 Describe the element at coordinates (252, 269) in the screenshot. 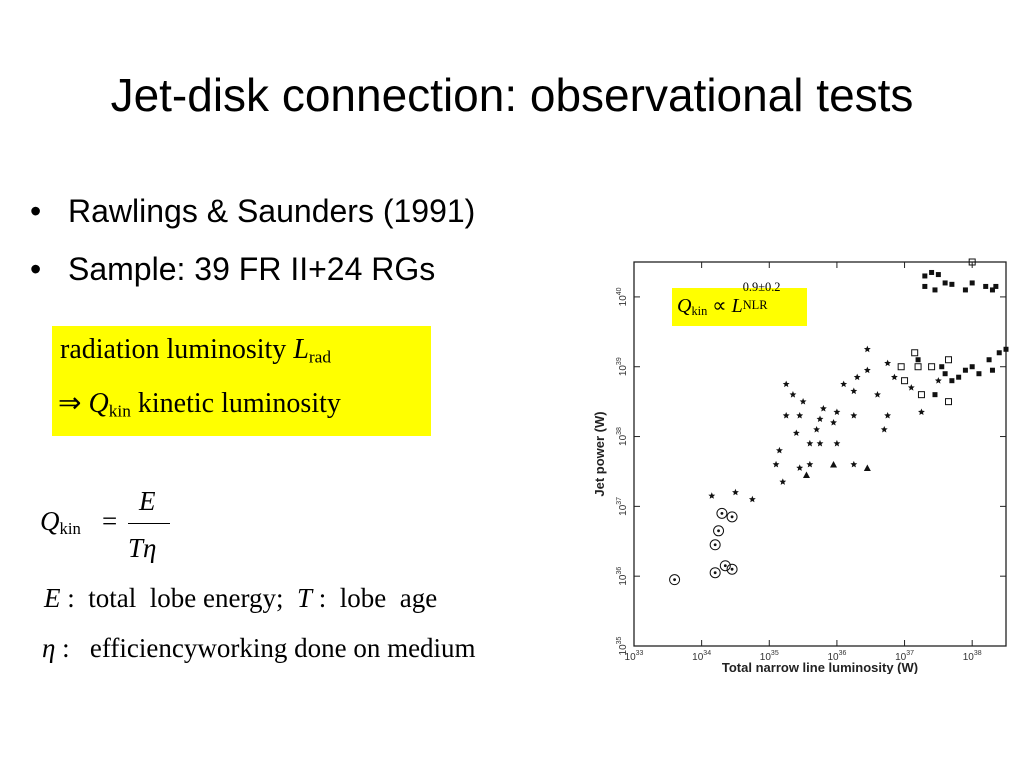

I see `bullet-text: Sample: 39 FR II+24 RGs` at that location.